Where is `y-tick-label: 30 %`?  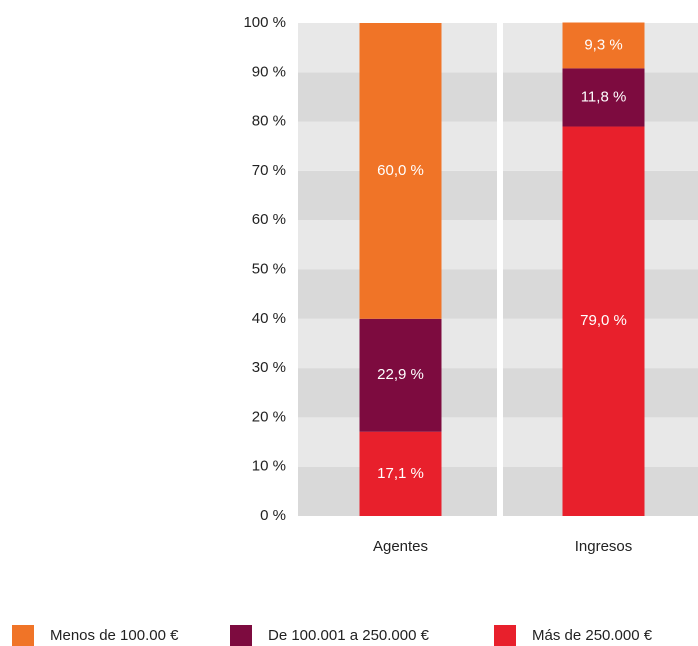
y-tick-label: 30 % is located at coordinates (269, 367).